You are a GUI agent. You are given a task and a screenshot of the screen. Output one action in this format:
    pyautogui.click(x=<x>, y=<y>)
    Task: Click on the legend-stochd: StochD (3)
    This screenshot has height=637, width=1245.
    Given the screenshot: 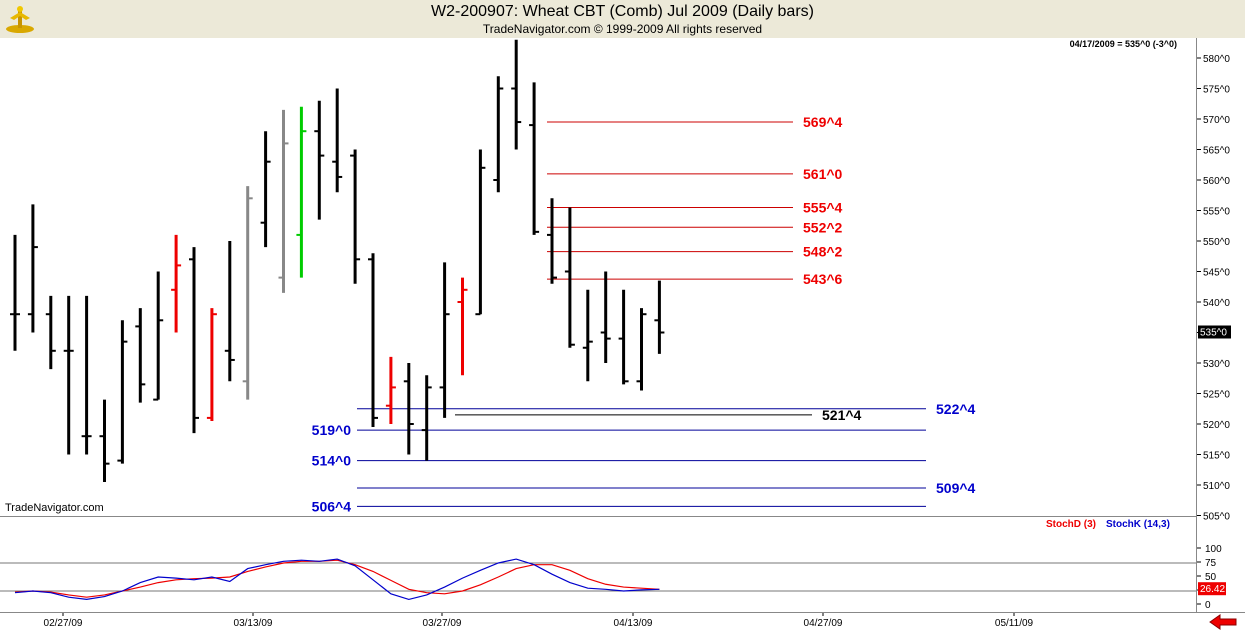 What is the action you would take?
    pyautogui.click(x=1071, y=524)
    